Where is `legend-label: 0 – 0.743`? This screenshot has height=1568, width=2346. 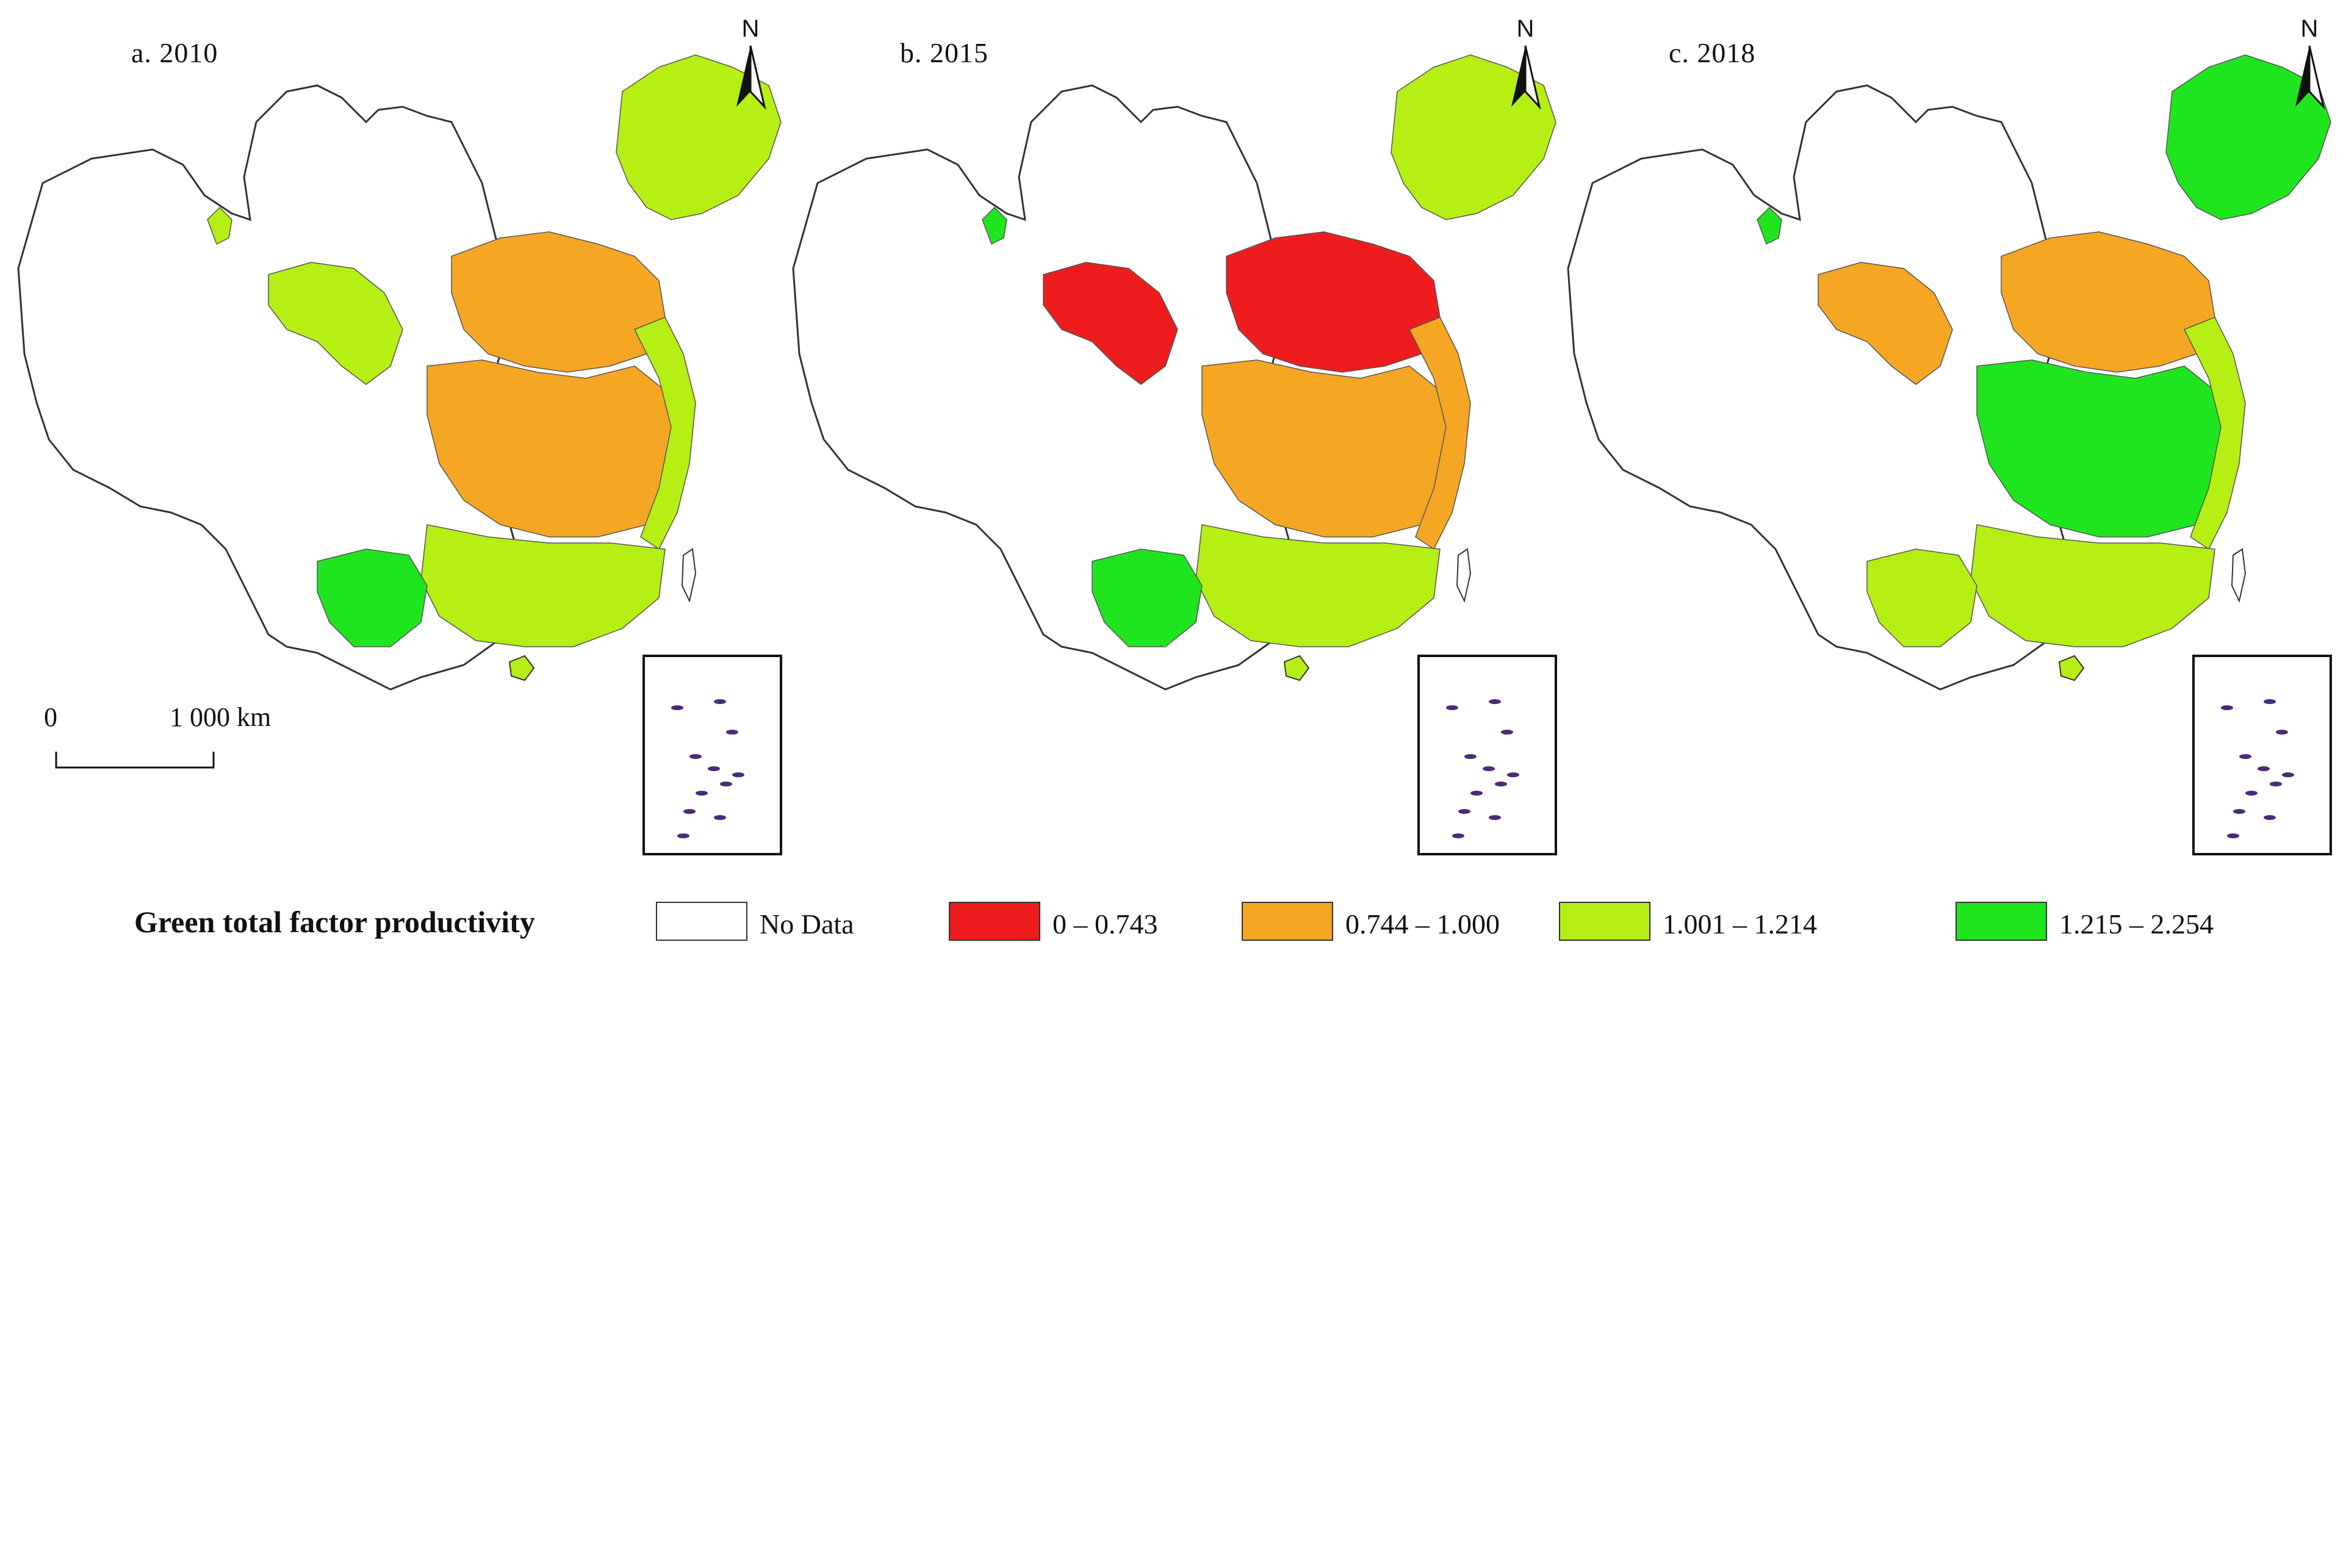
legend-label: 0 – 0.743 is located at coordinates (1105, 924).